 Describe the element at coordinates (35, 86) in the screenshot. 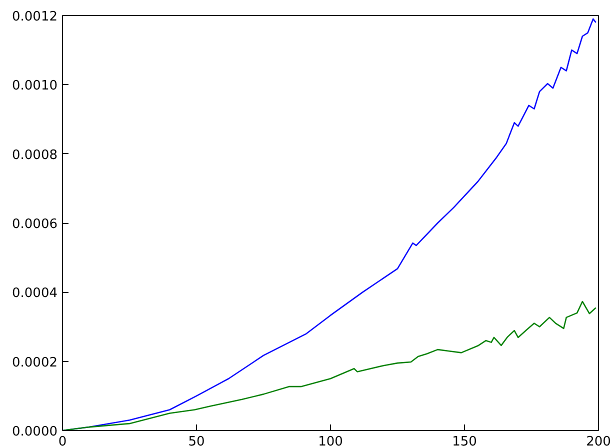

I see `y-tick-label: 0.0010` at that location.